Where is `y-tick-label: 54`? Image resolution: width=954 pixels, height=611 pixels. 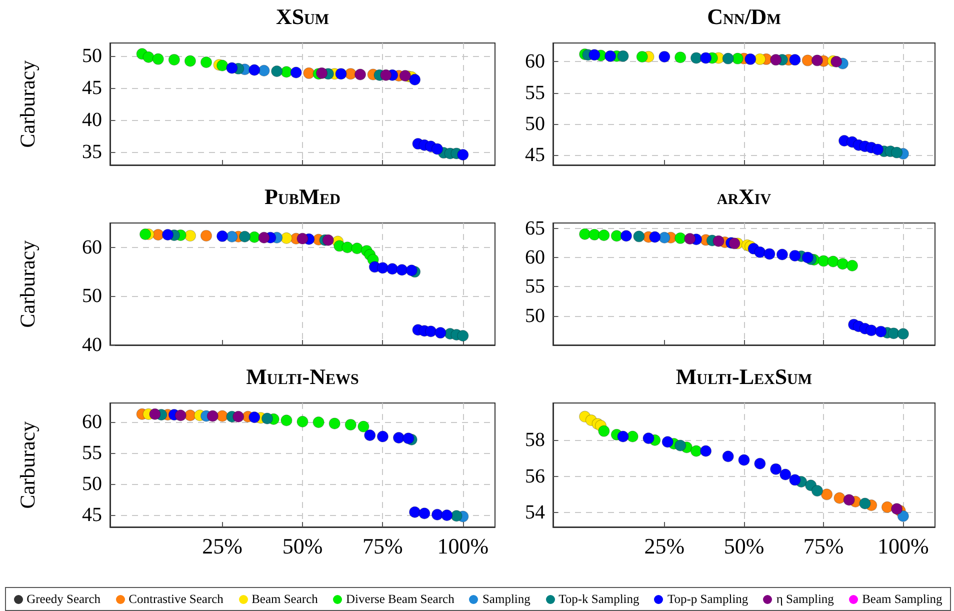 y-tick-label: 54 is located at coordinates (535, 513).